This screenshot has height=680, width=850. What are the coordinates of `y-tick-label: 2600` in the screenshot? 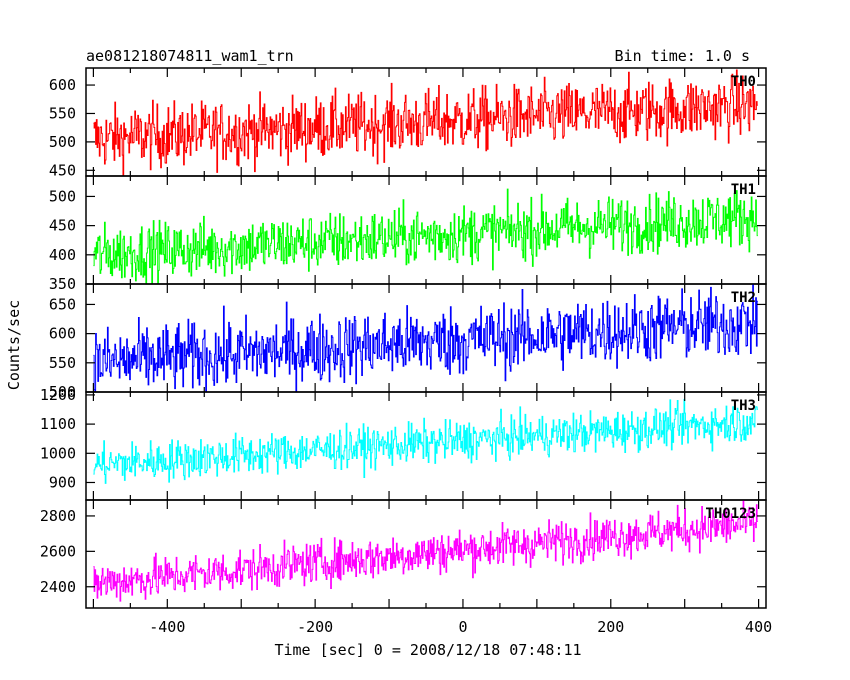 It's located at (58, 551).